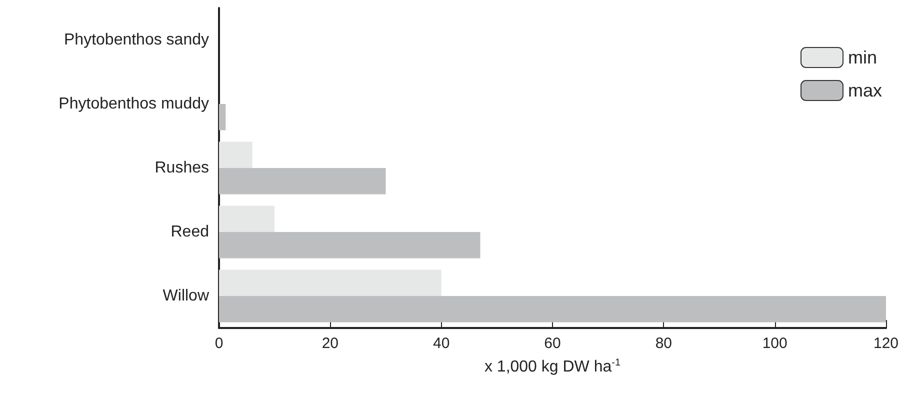 The image size is (905, 413). Describe the element at coordinates (189, 232) in the screenshot. I see `y-tick-label: Reed` at that location.